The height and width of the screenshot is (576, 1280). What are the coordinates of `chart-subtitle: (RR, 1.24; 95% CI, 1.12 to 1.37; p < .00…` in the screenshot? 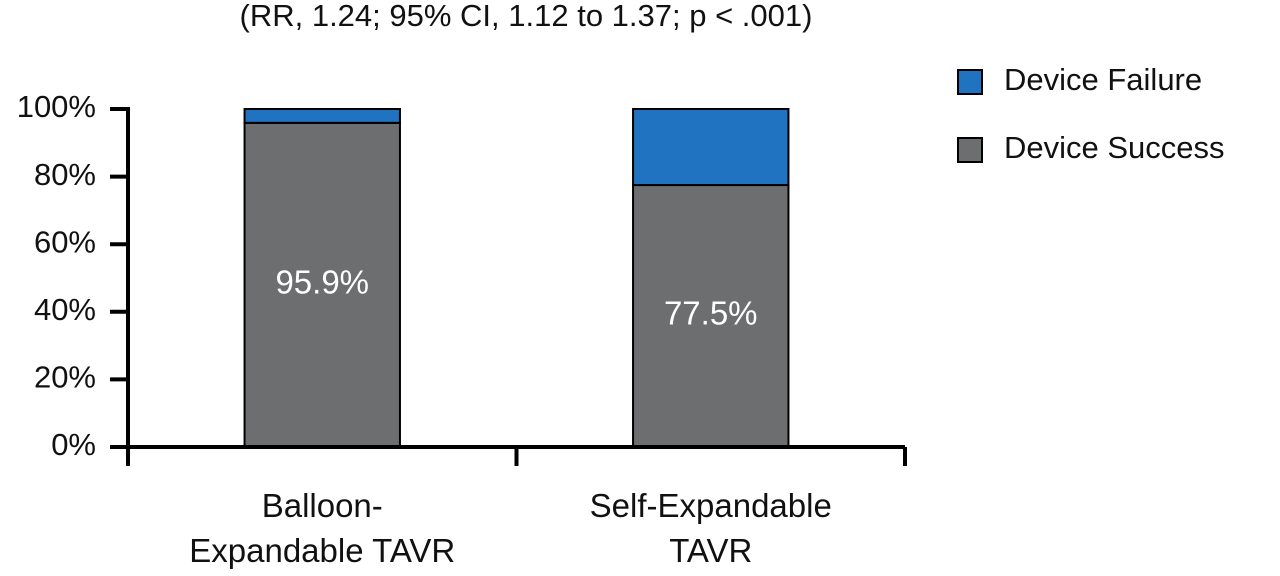 It's located at (526, 16).